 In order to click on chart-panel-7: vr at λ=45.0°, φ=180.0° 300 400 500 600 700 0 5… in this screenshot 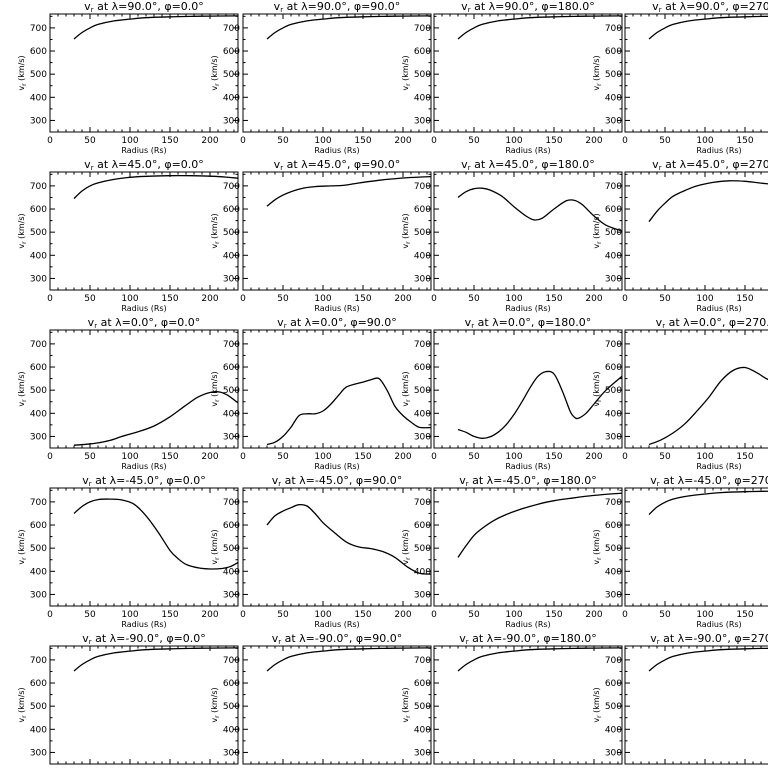, I will do `click(512, 235)`.